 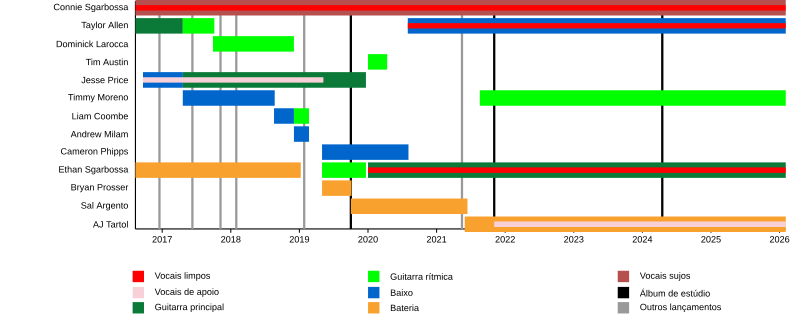 I want to click on legend-label: Vocais limpos, so click(x=182, y=276).